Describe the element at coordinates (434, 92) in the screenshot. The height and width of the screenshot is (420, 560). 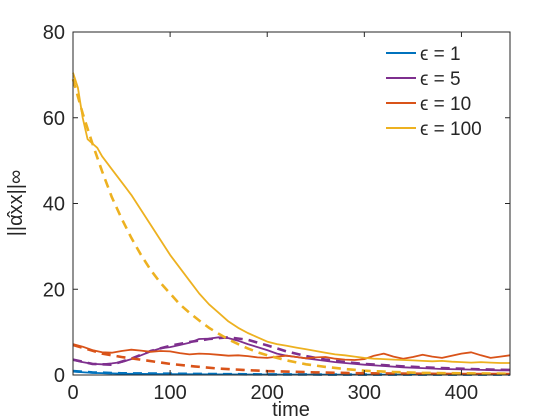
I see `legend: ϵ = 1 ϵ = 5 ϵ = 10 ϵ = 100` at that location.